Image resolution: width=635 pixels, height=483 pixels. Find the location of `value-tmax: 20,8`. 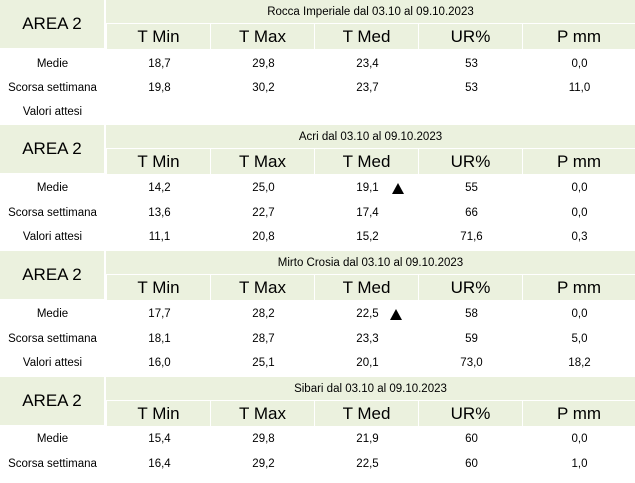

value-tmax: 20,8 is located at coordinates (263, 237).